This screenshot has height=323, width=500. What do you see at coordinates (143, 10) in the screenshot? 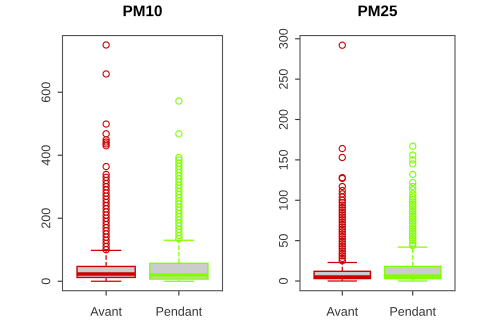
I see `chart-title: PM10` at bounding box center [143, 10].